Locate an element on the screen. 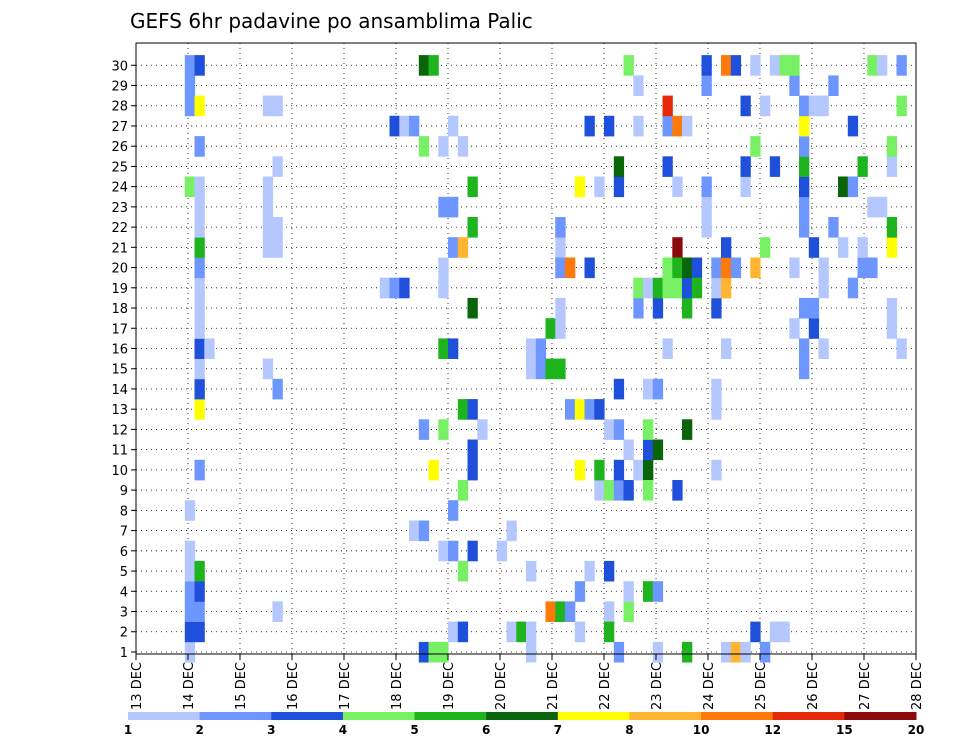 Image resolution: width=960 pixels, height=742 pixels. x-tick-label: 21 DEC is located at coordinates (553, 686).